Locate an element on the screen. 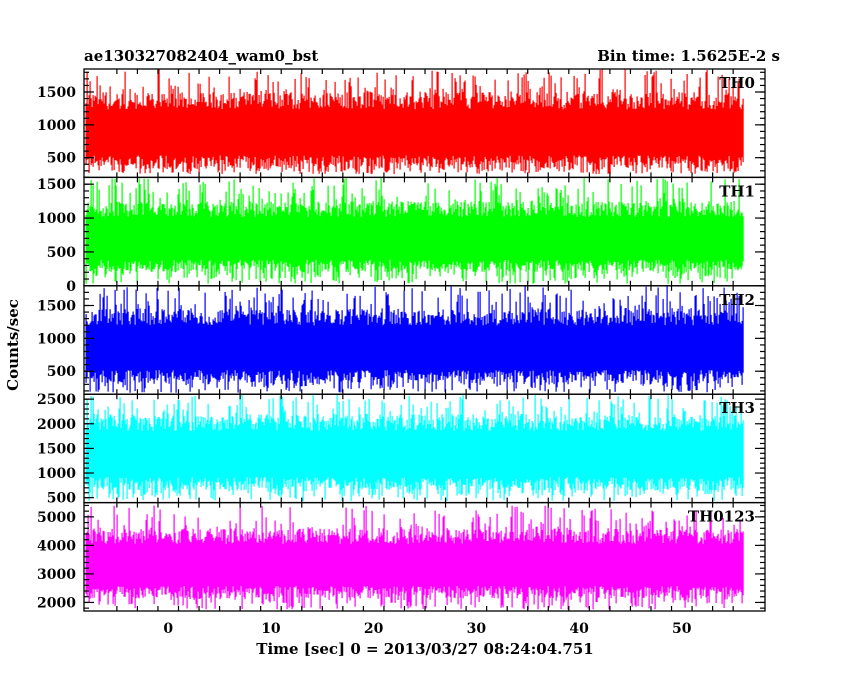 The height and width of the screenshot is (680, 850). chart-title: ae130327082404_wam0_bst is located at coordinates (201, 56).